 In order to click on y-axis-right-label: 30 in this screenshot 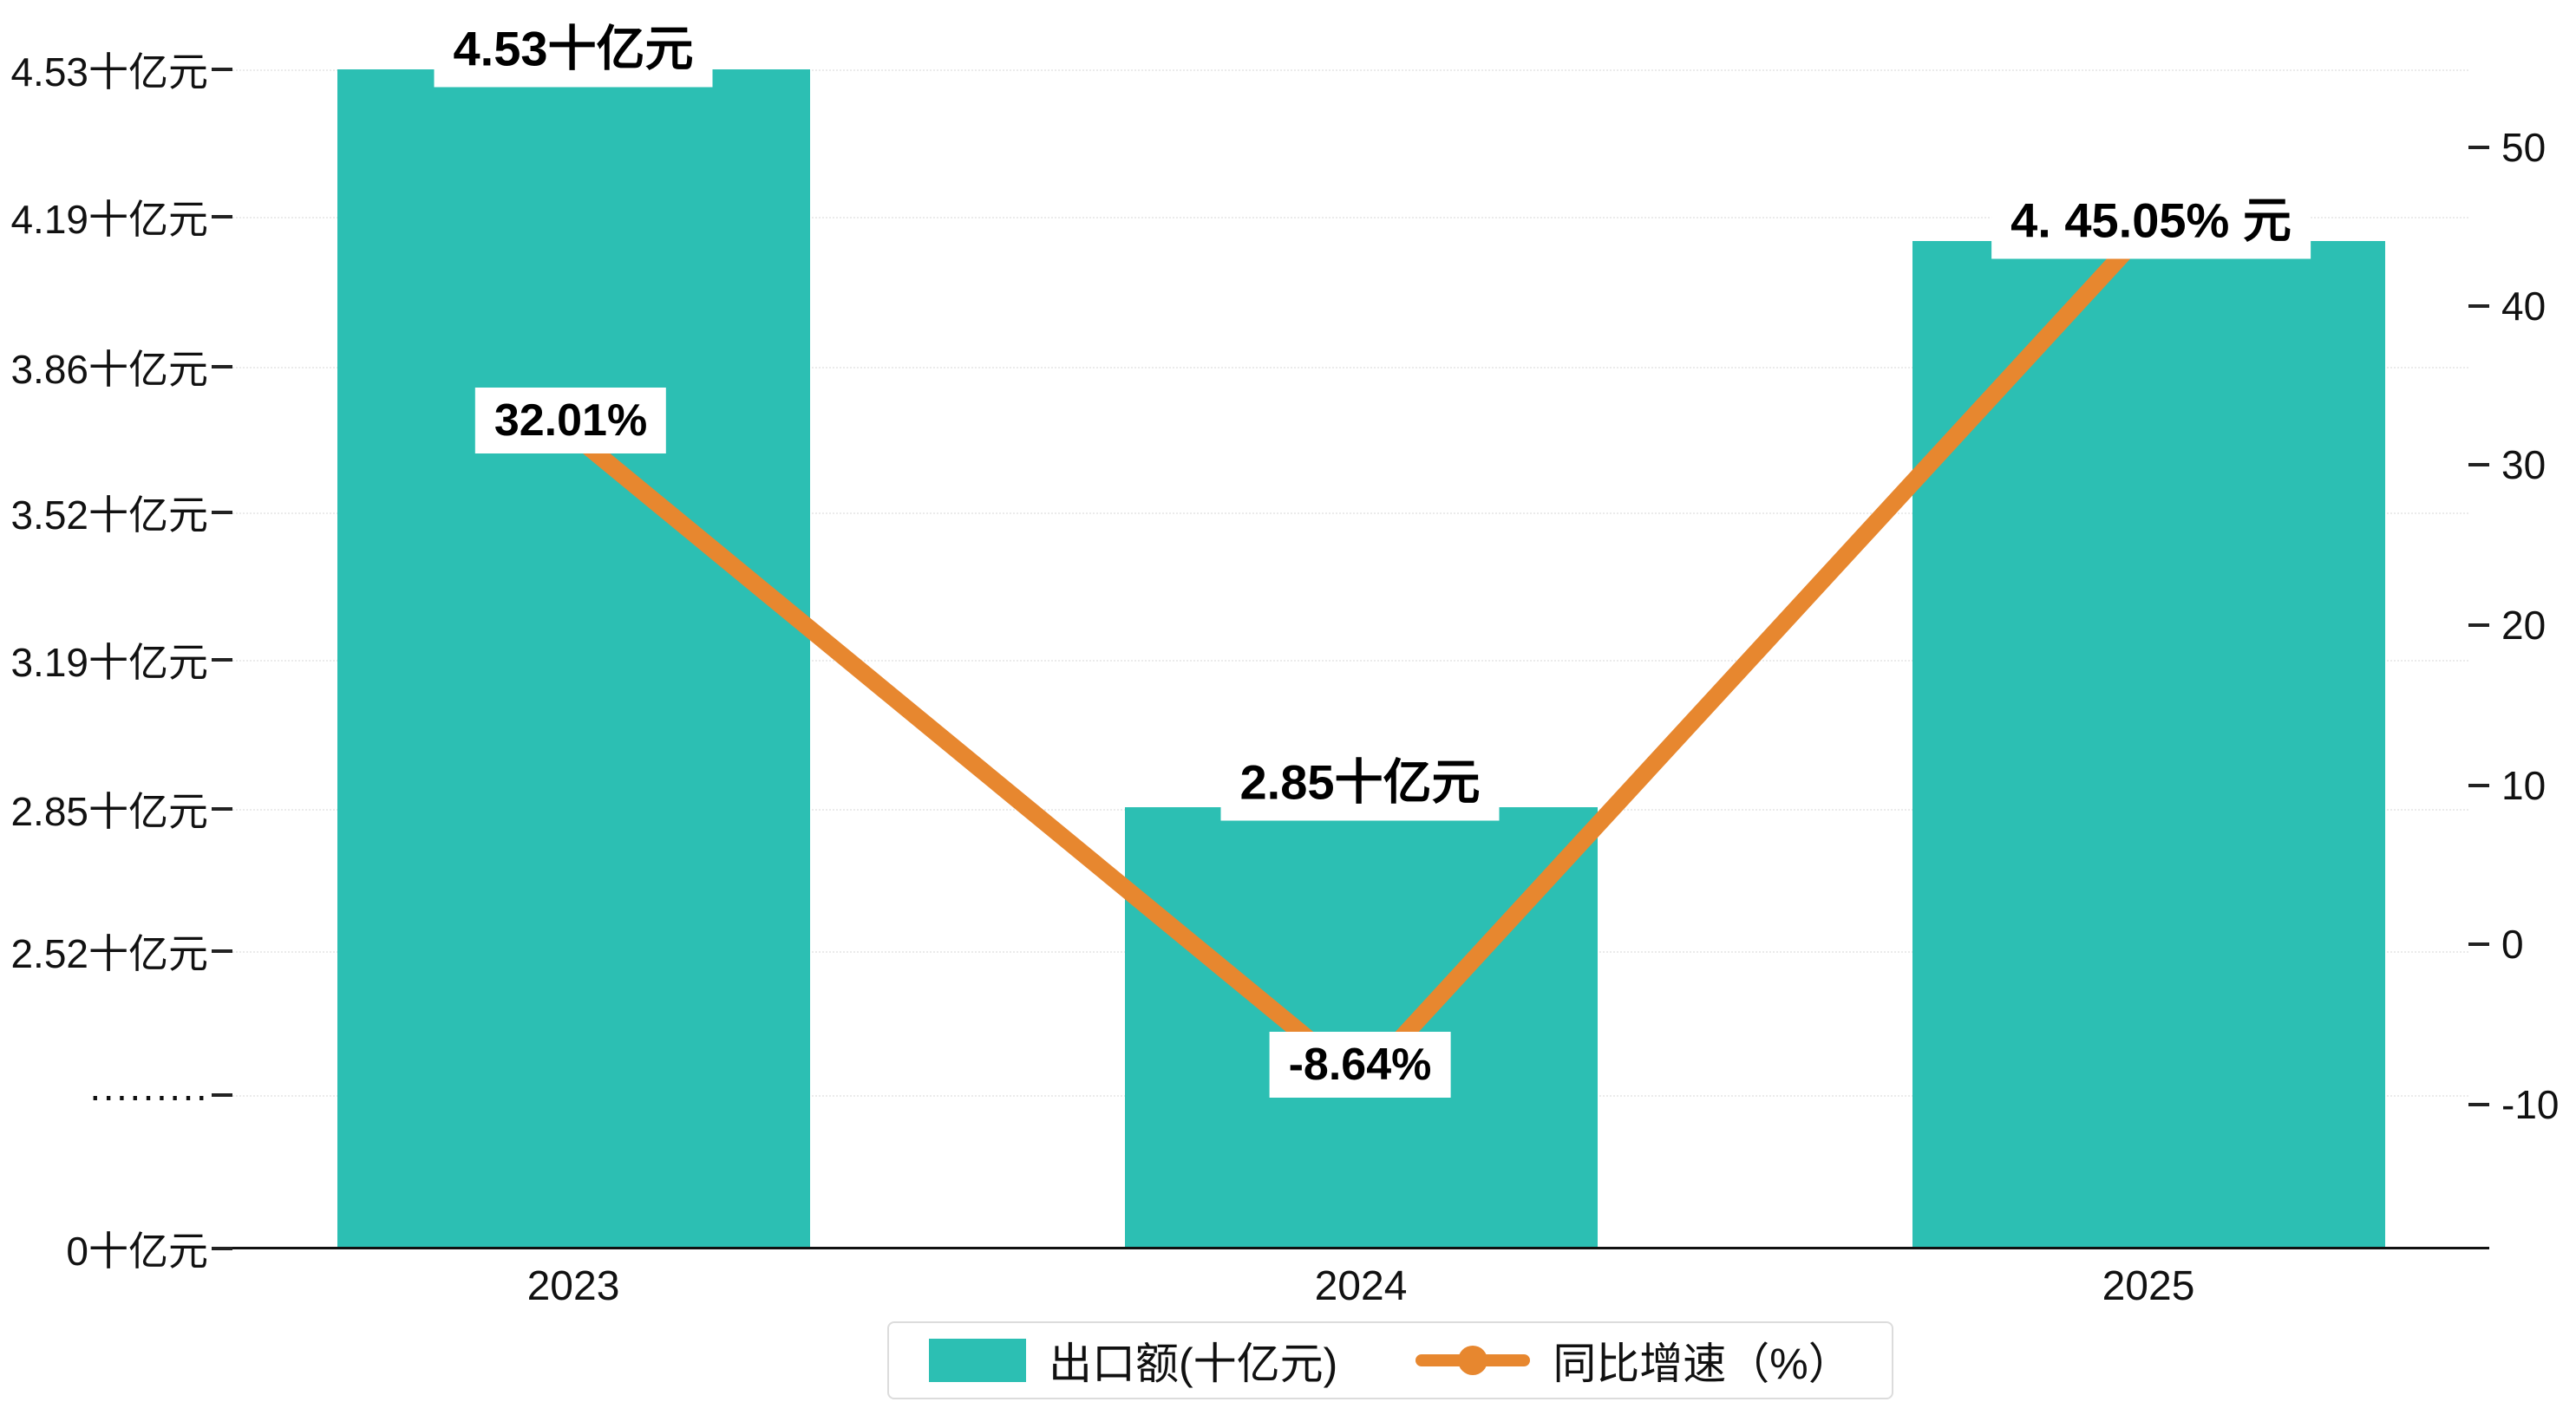, I will do `click(2524, 464)`.